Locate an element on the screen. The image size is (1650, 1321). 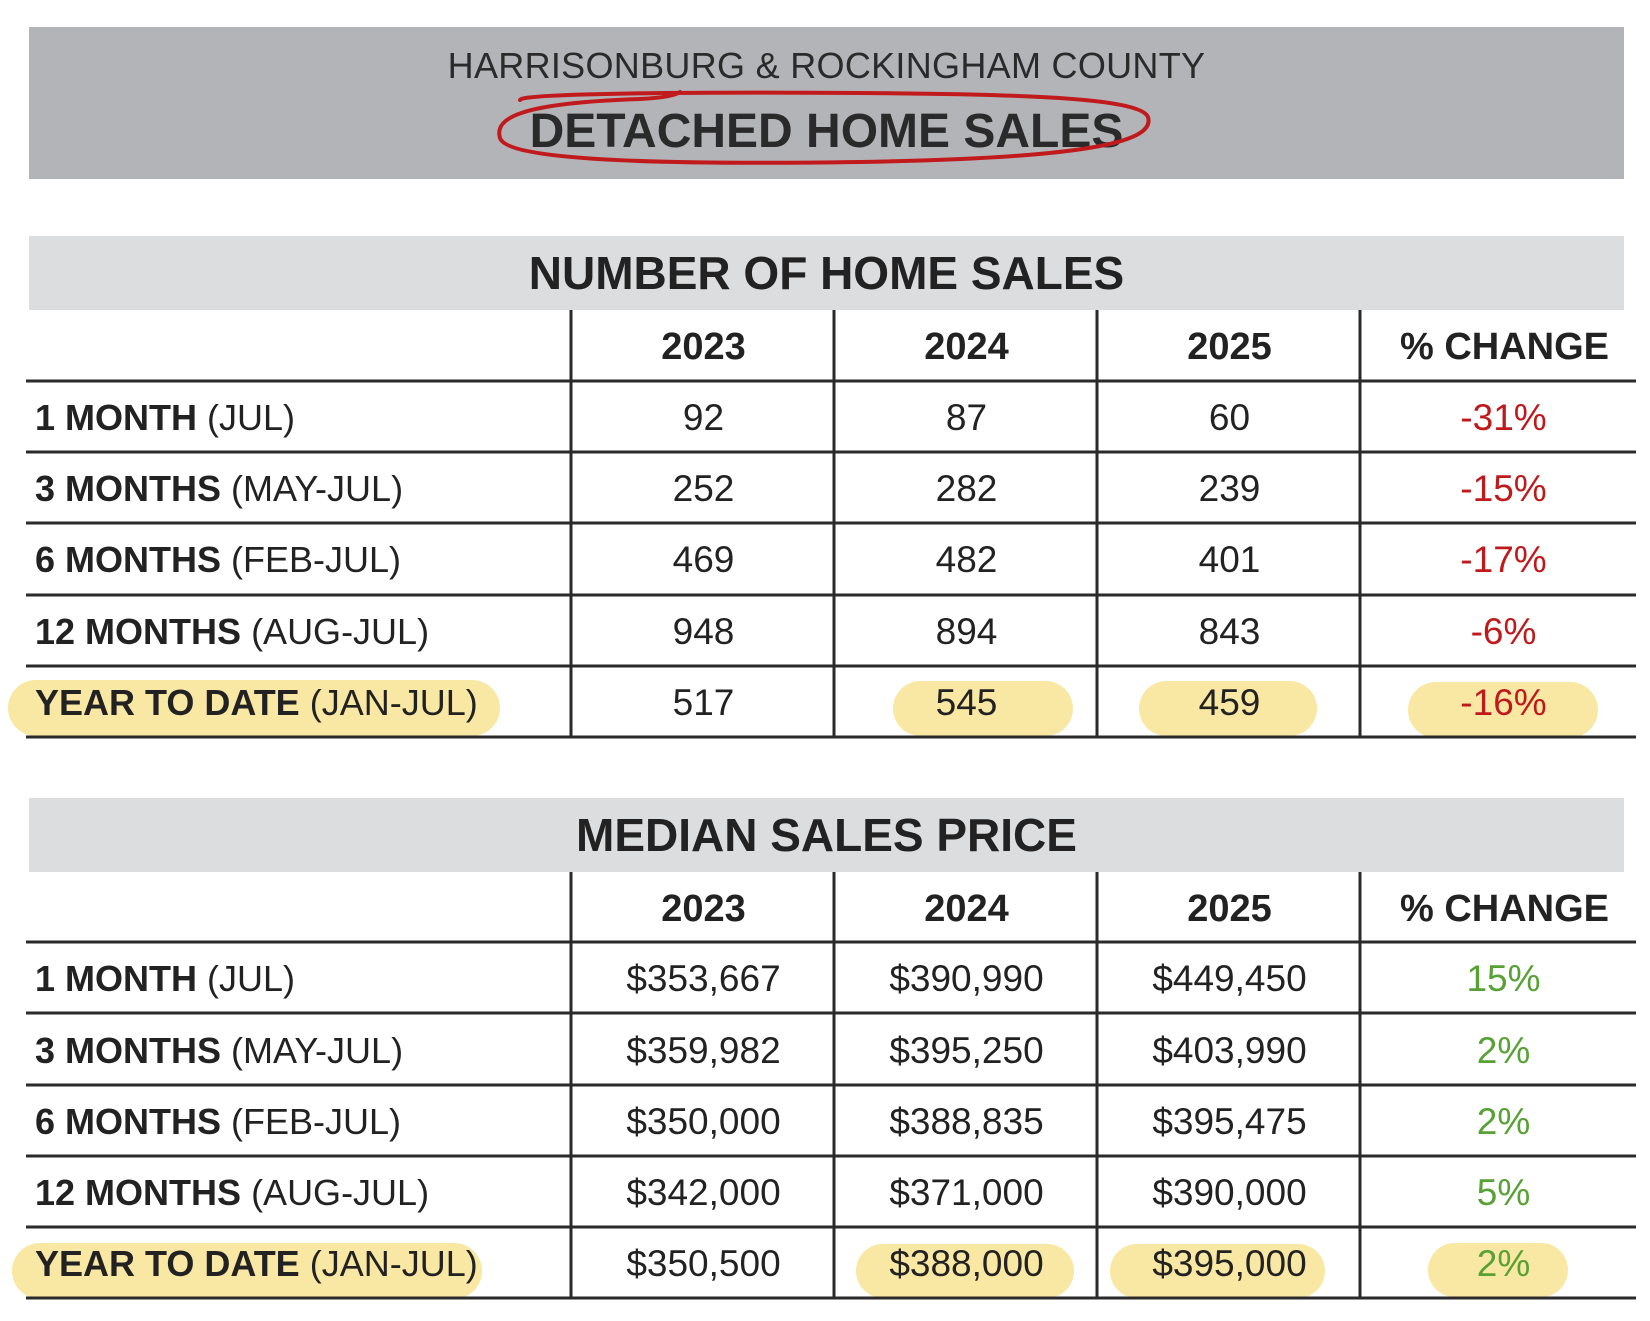
header-subtitle: HARRISONBURG & ROCKINGHAM COUNTY is located at coordinates (826, 65).